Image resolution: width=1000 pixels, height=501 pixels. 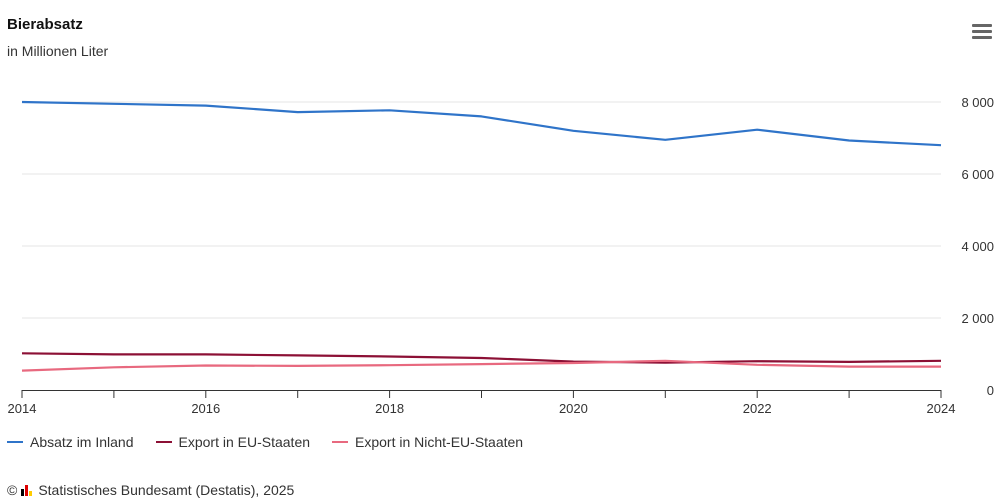 I want to click on legend-item-3: Export in Nicht-EU-Staaten, so click(x=427, y=442).